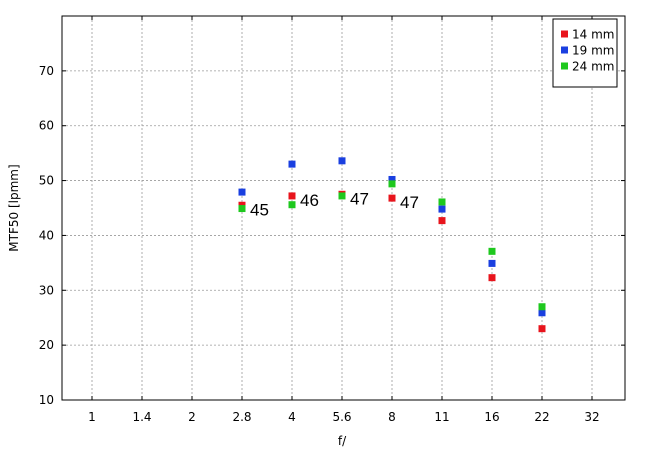 This screenshot has height=455, width=650. Describe the element at coordinates (14, 207) in the screenshot. I see `y-axis-label: MTF50 [lpmm]` at that location.